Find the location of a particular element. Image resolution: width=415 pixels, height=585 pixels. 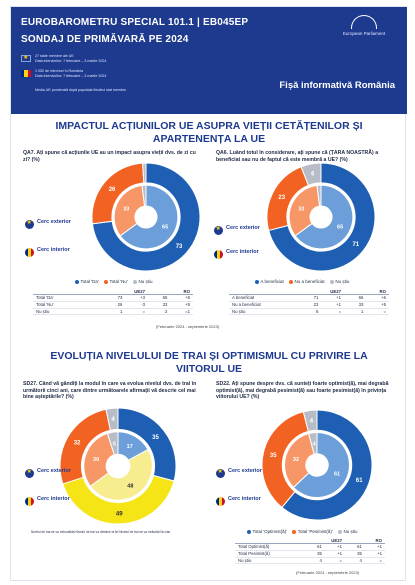

table-row: Total 'Nu' 26 -3 33 +5 is located at coordinates (113, 305).